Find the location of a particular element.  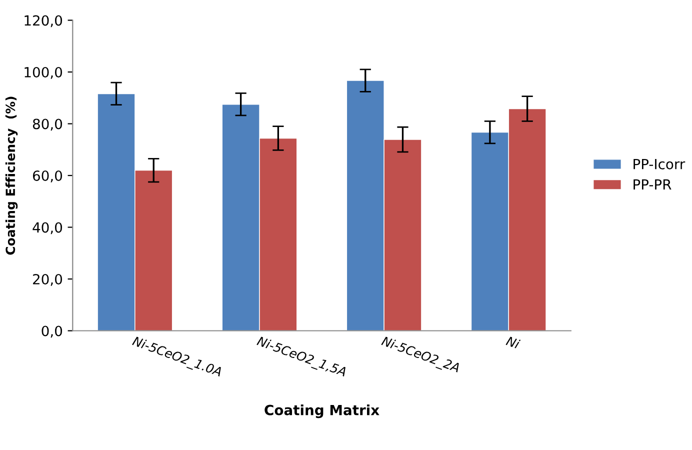

y-axis-title: Coating Efficiency (%) is located at coordinates (11, 175).